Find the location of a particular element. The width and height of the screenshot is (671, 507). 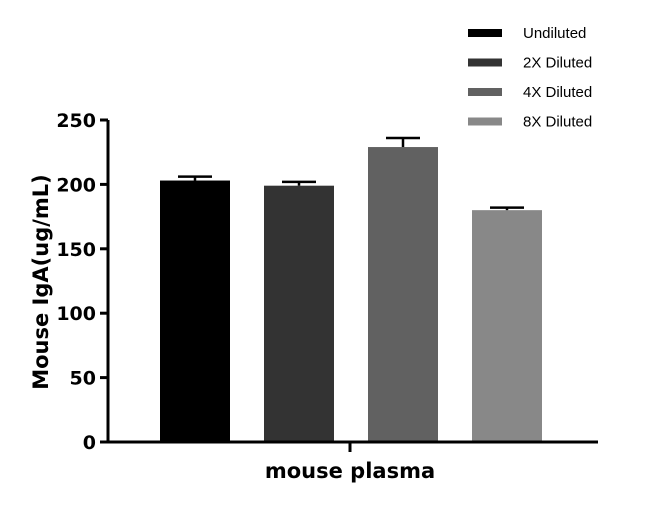

y-tick-label: 200 is located at coordinates (76, 185).